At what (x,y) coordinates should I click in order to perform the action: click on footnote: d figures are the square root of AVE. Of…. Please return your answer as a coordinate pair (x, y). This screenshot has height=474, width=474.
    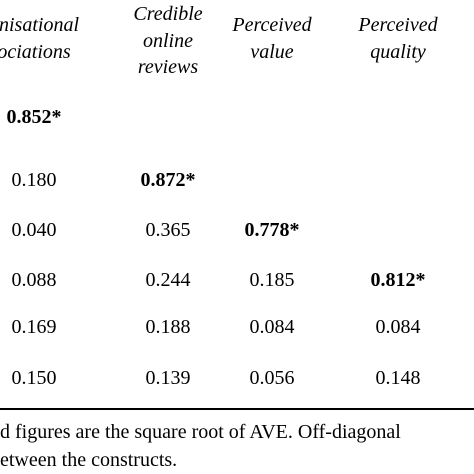
    Looking at the image, I should click on (200, 432).